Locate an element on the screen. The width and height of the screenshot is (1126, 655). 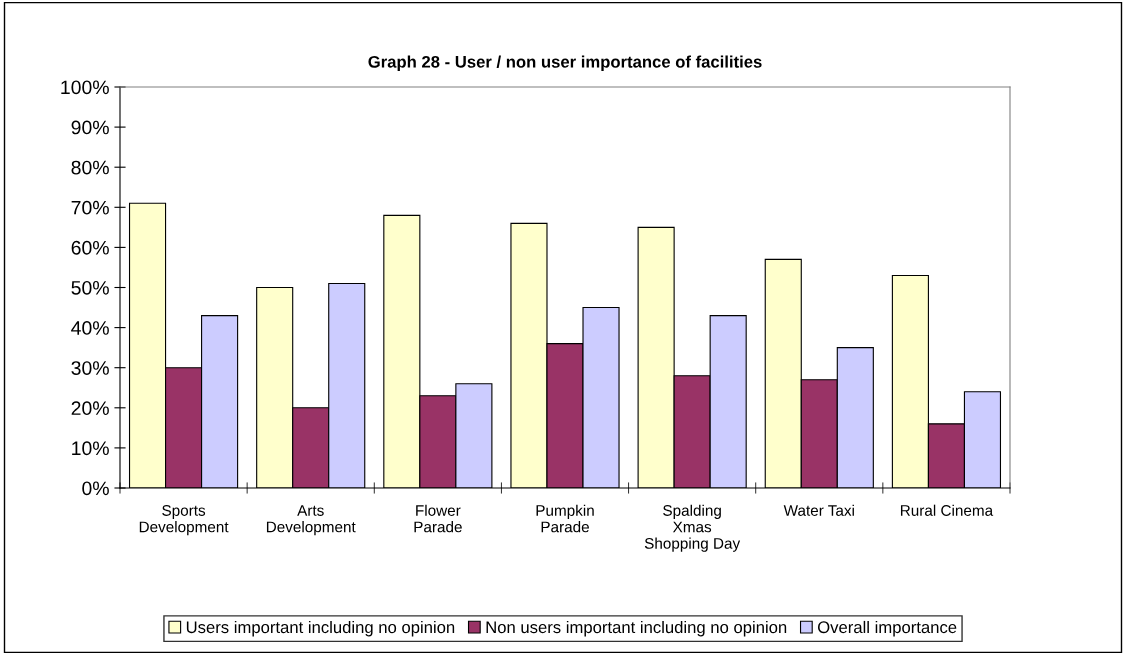
chart-title: Graph 28 - User / non user importance of facilities is located at coordinates (565, 63).